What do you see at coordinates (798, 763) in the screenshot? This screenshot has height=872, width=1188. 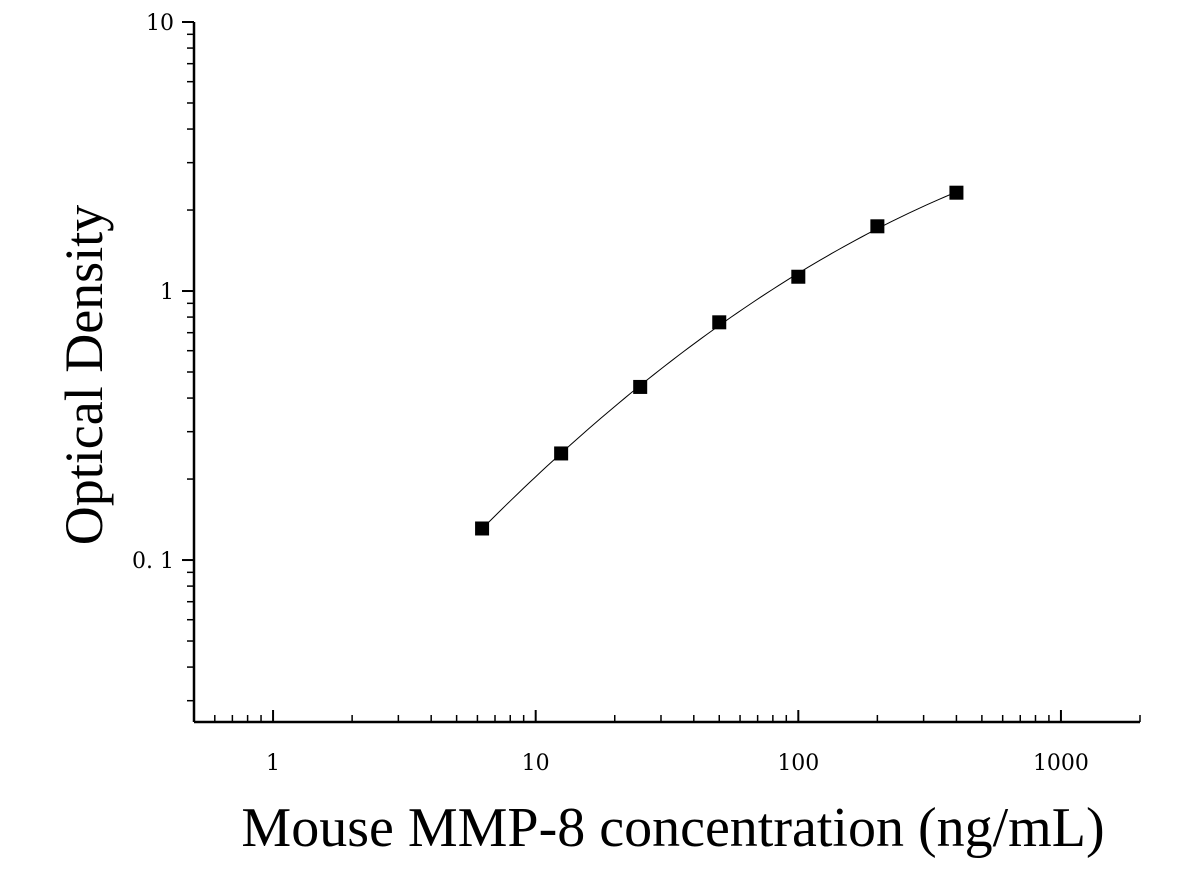 I see `x-tick-label: 100` at bounding box center [798, 763].